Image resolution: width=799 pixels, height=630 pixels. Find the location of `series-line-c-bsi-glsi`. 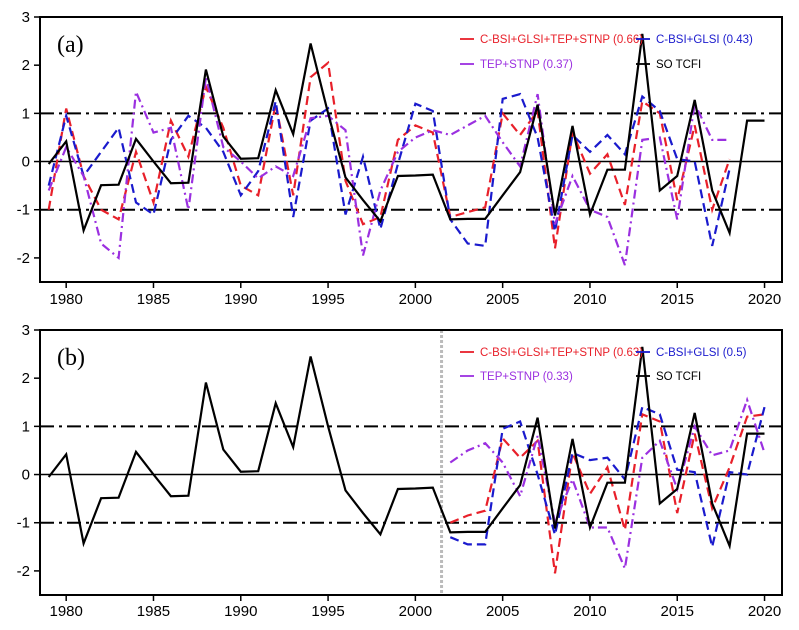

series-line-c-bsi-glsi is located at coordinates (607, 476).